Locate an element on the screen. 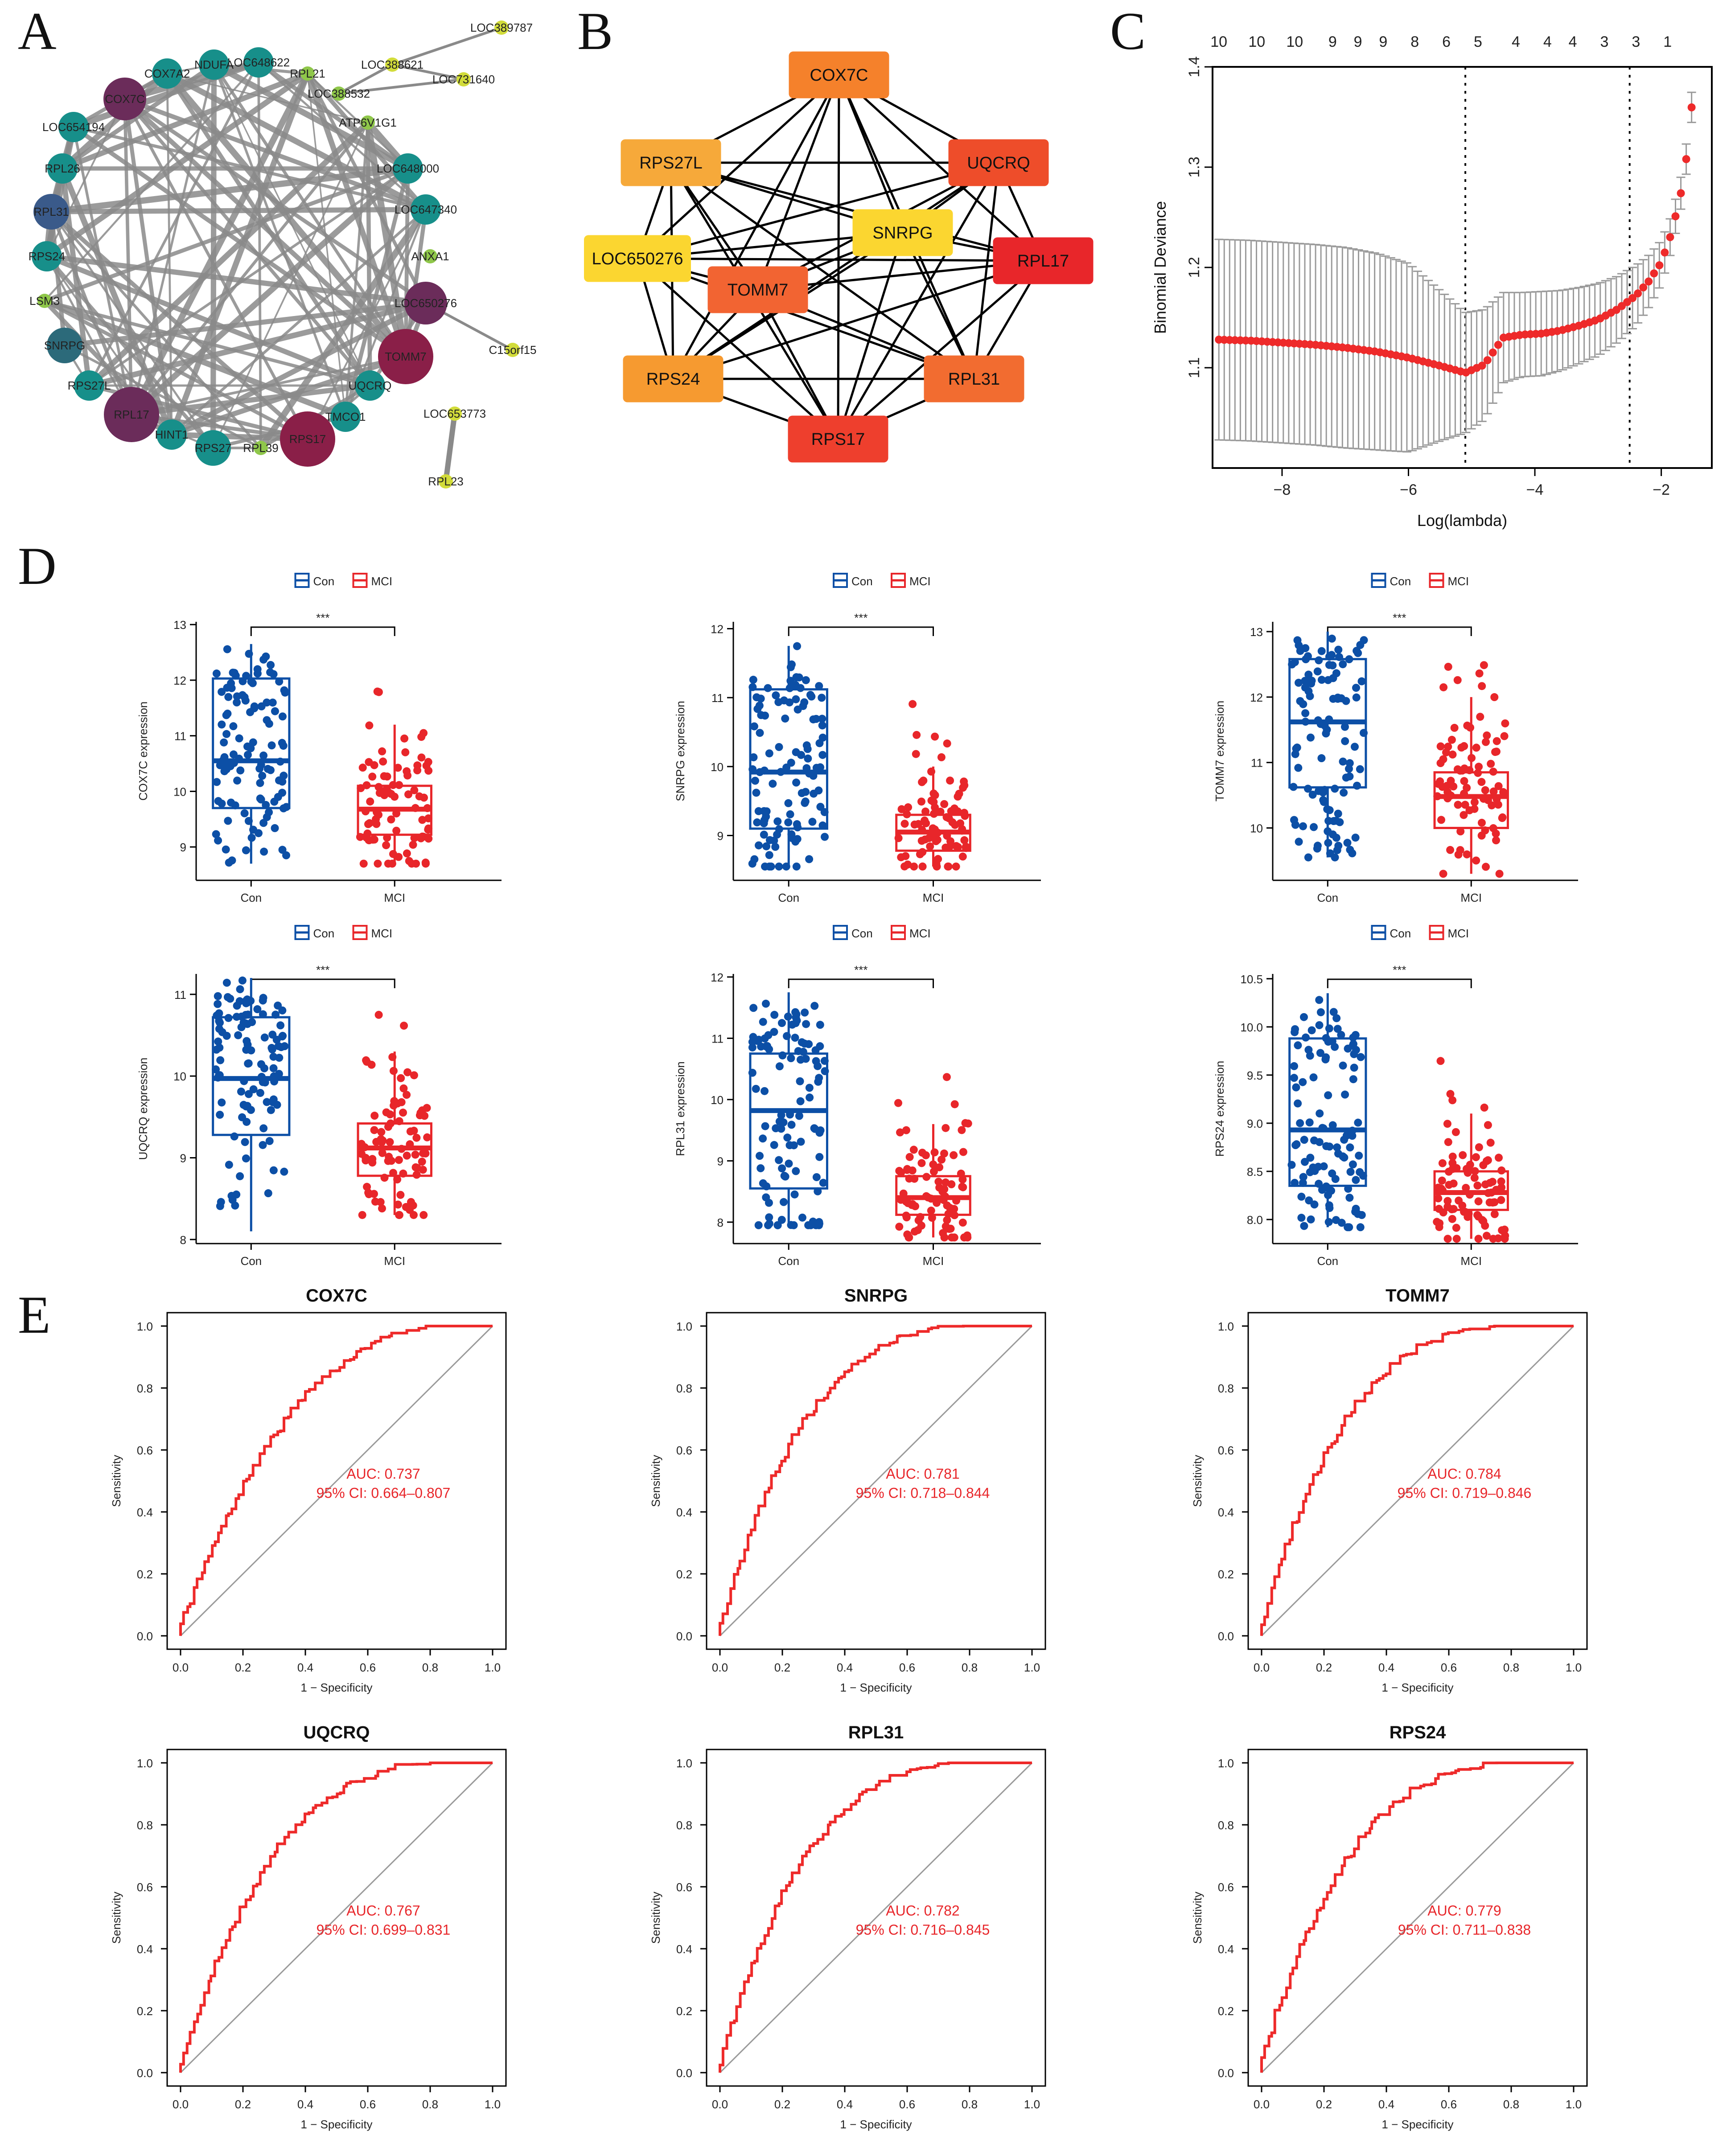  network-a-node-loc389787 is located at coordinates (501, 28).